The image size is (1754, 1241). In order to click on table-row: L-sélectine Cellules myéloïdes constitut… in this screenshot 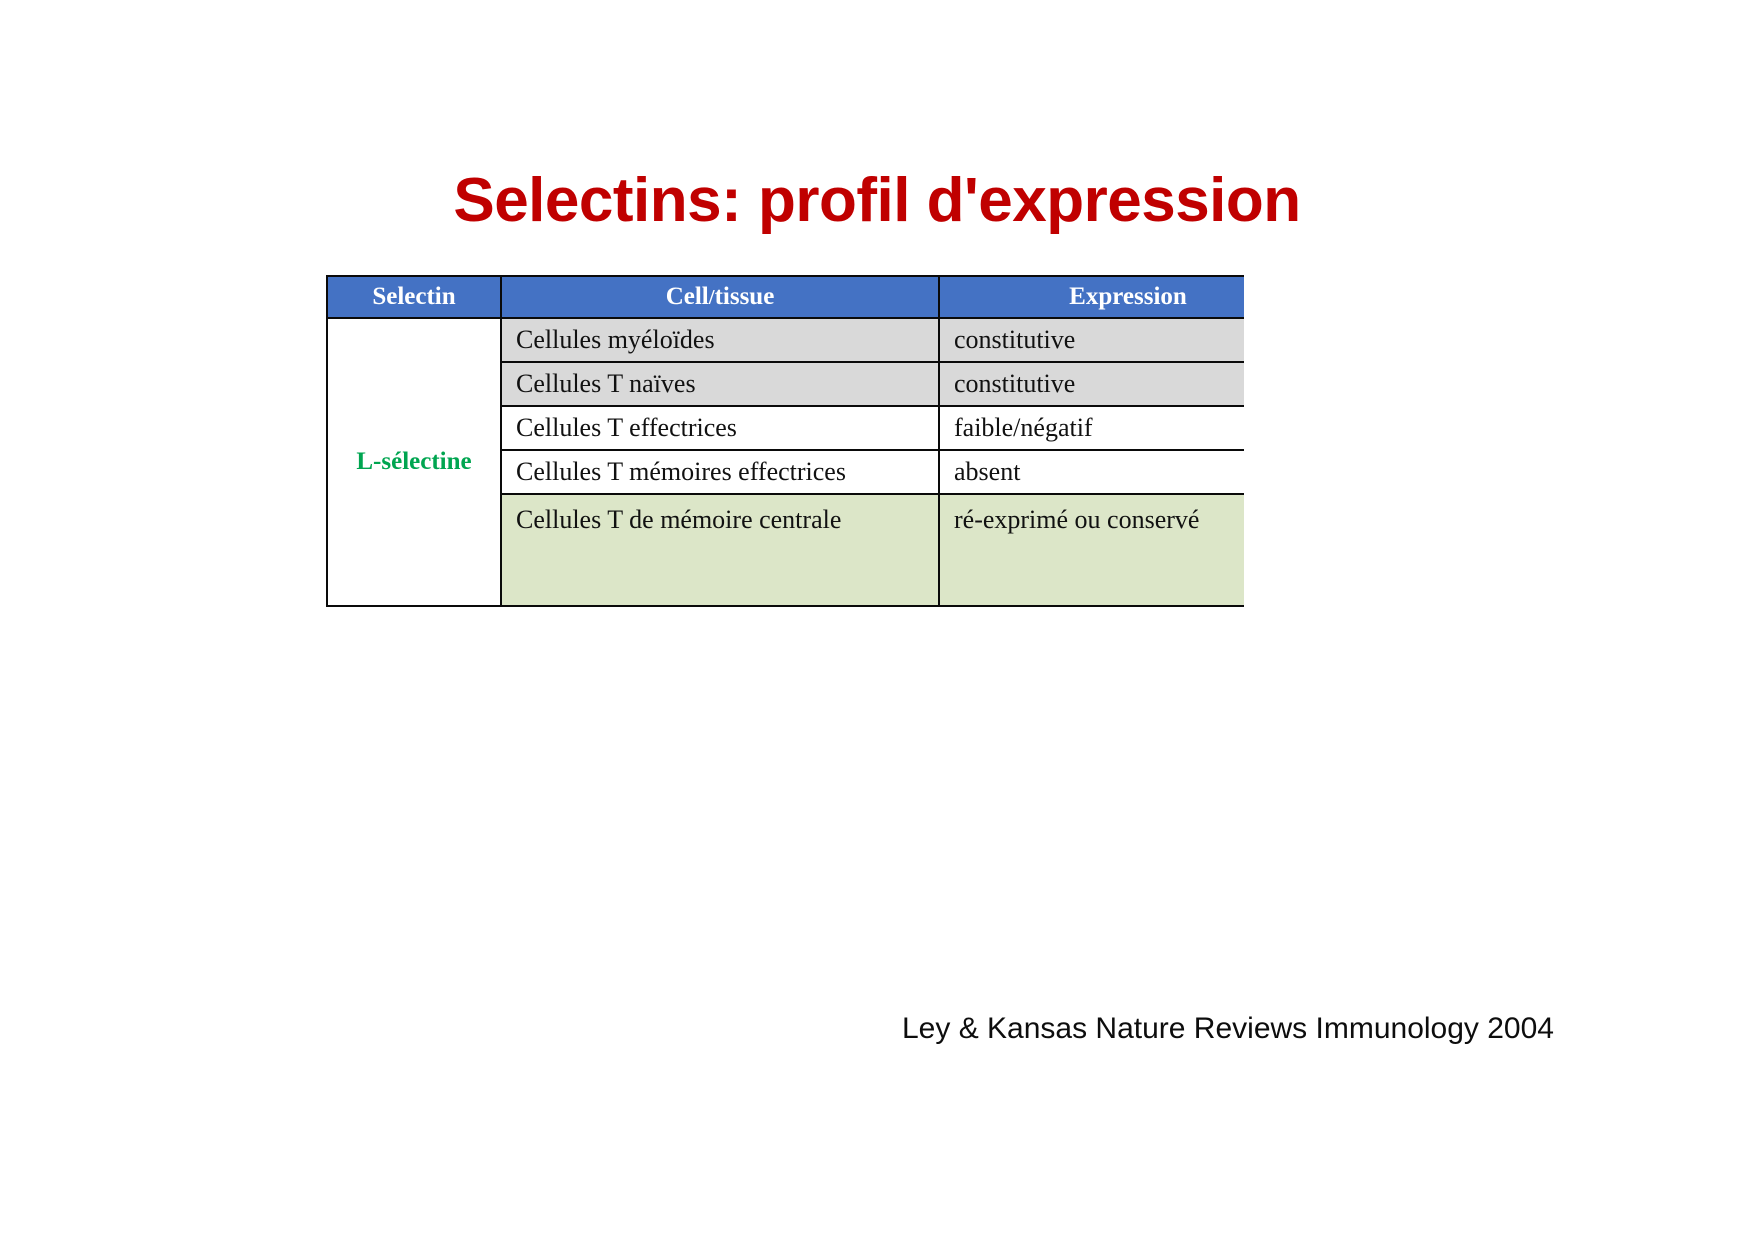, I will do `click(785, 462)`.